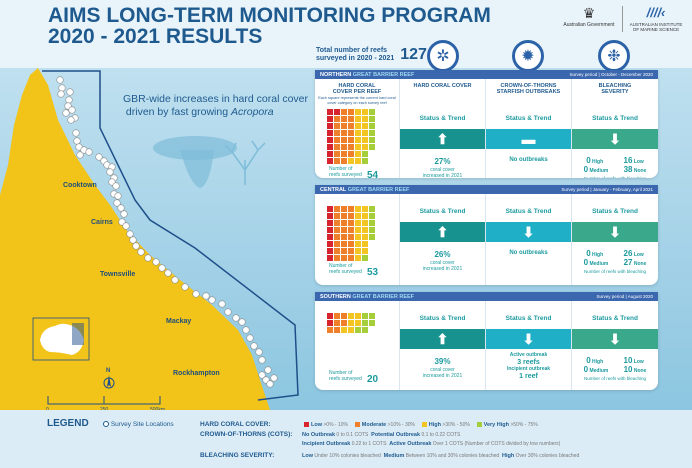 The height and width of the screenshot is (468, 692). I want to click on town-mackay: Mackay, so click(179, 321).